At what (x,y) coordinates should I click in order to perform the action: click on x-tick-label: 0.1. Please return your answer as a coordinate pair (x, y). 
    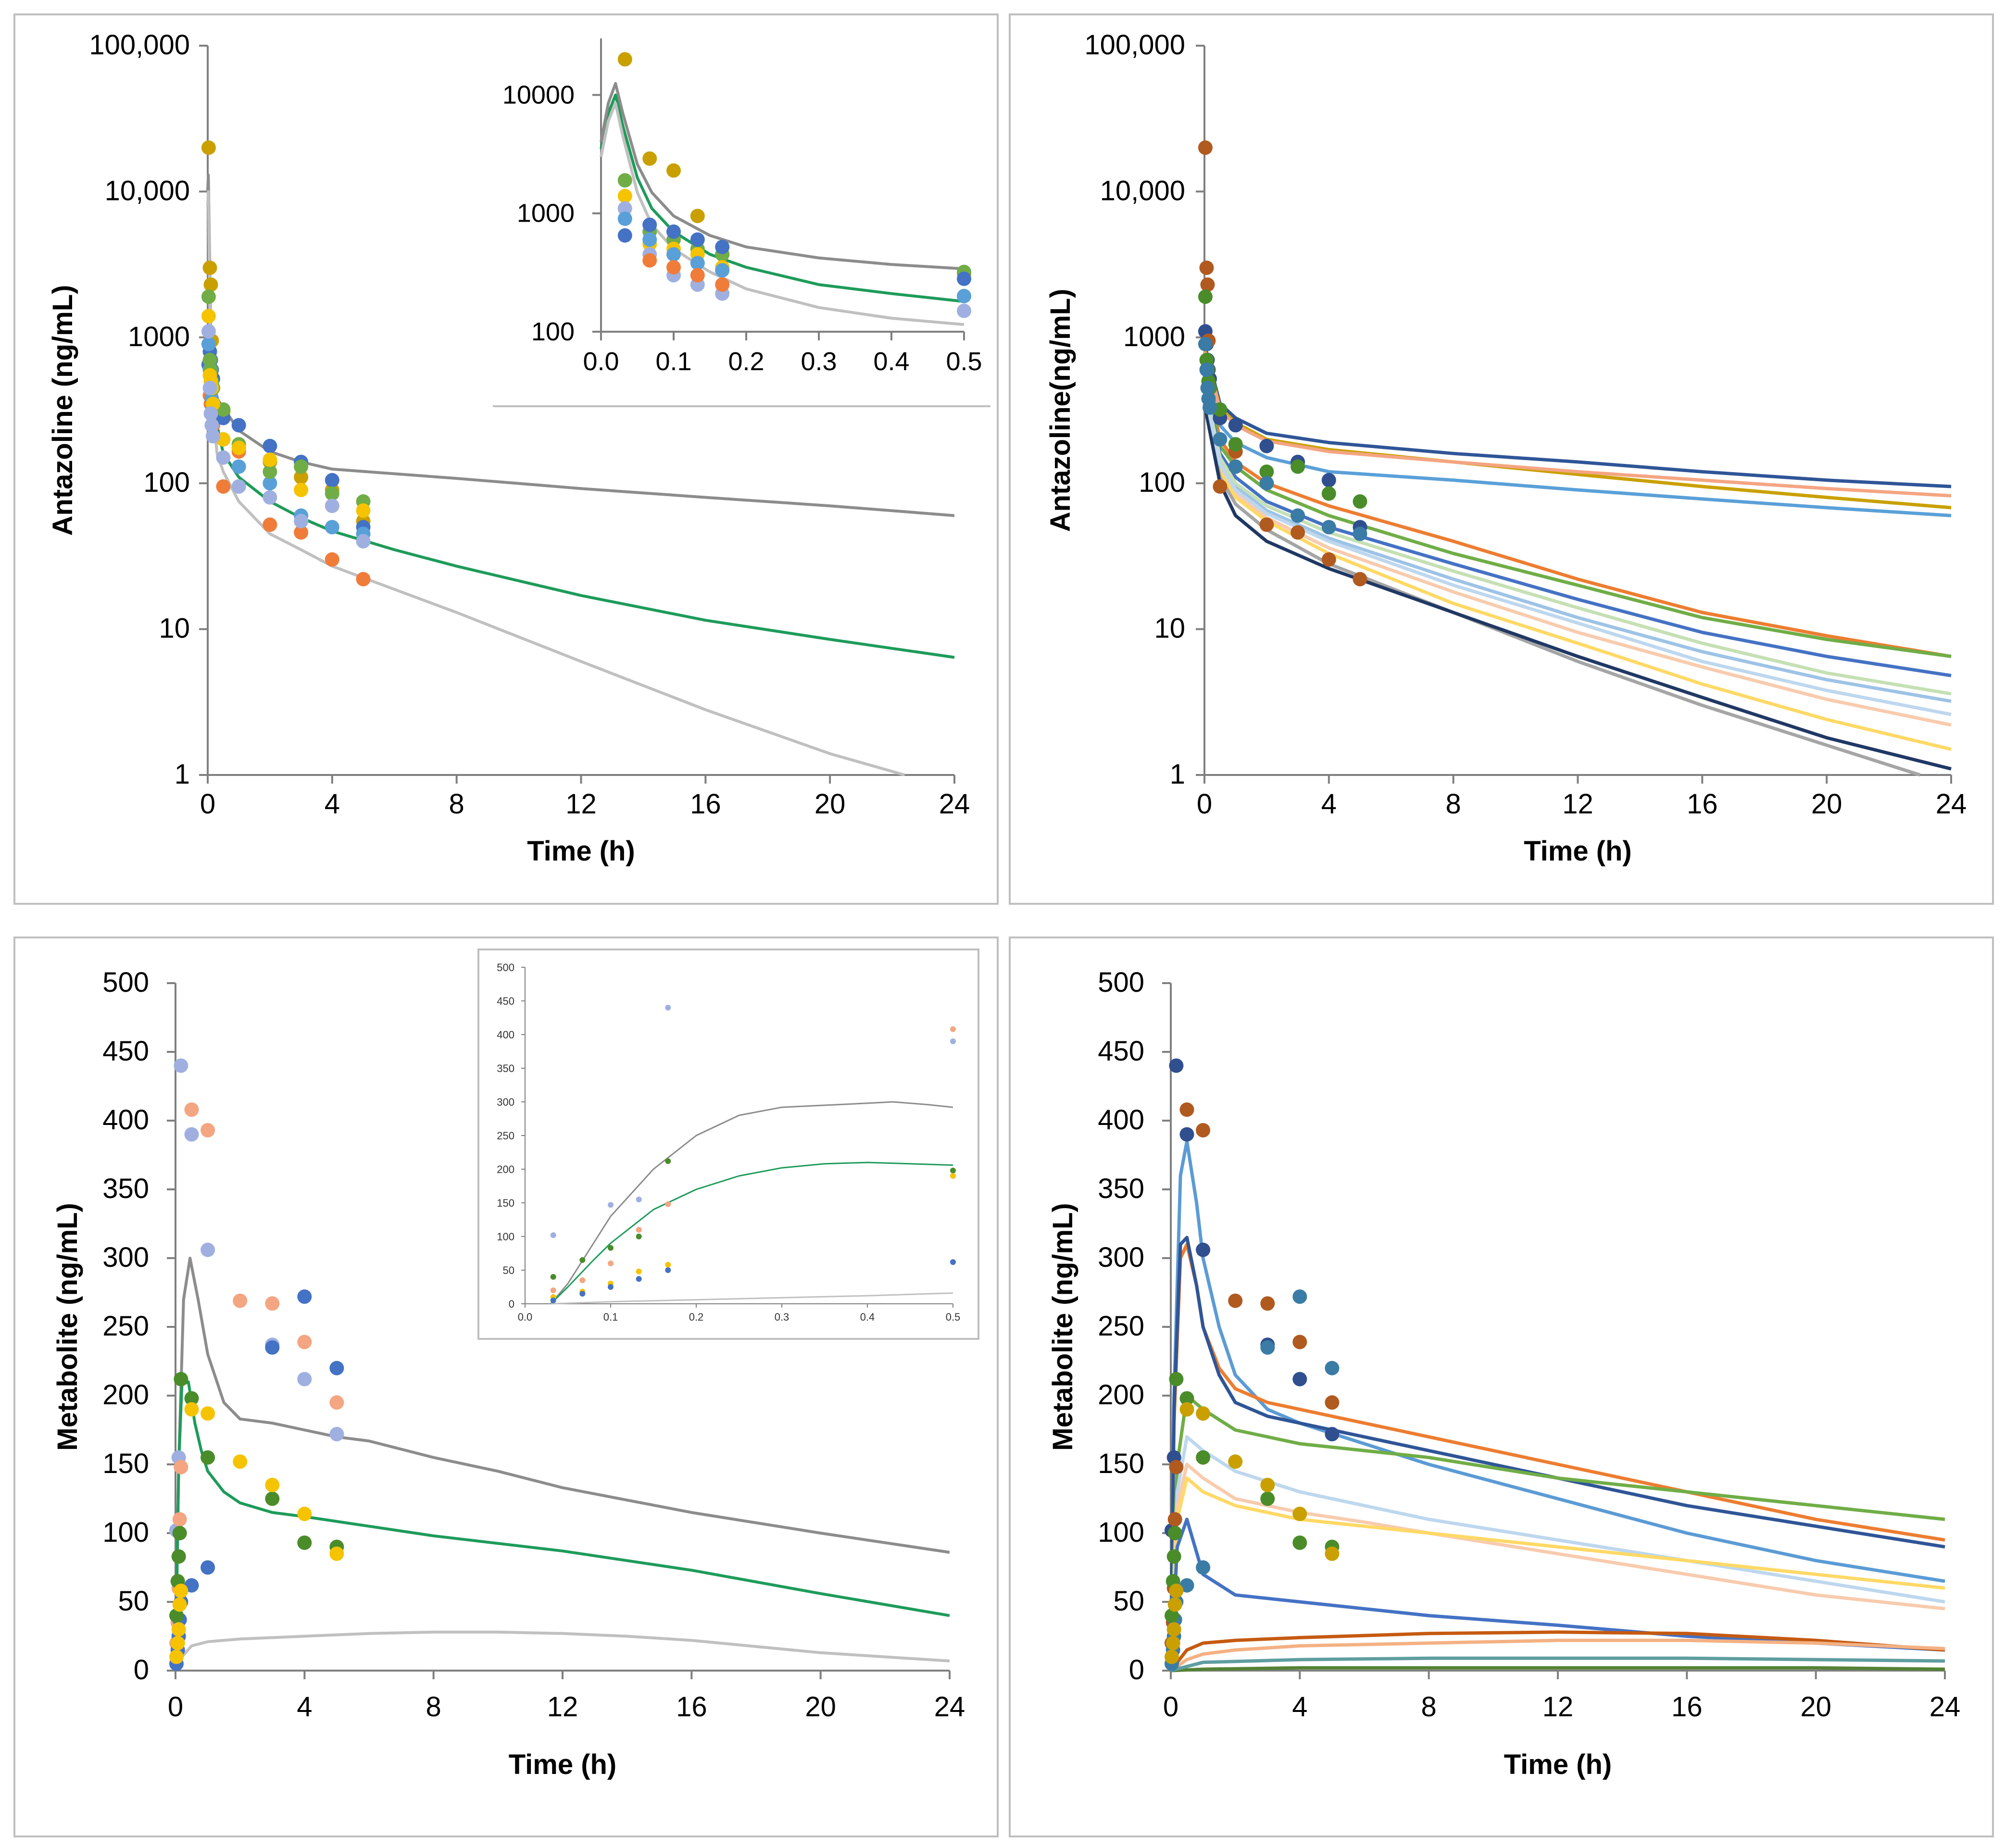
    Looking at the image, I should click on (673, 361).